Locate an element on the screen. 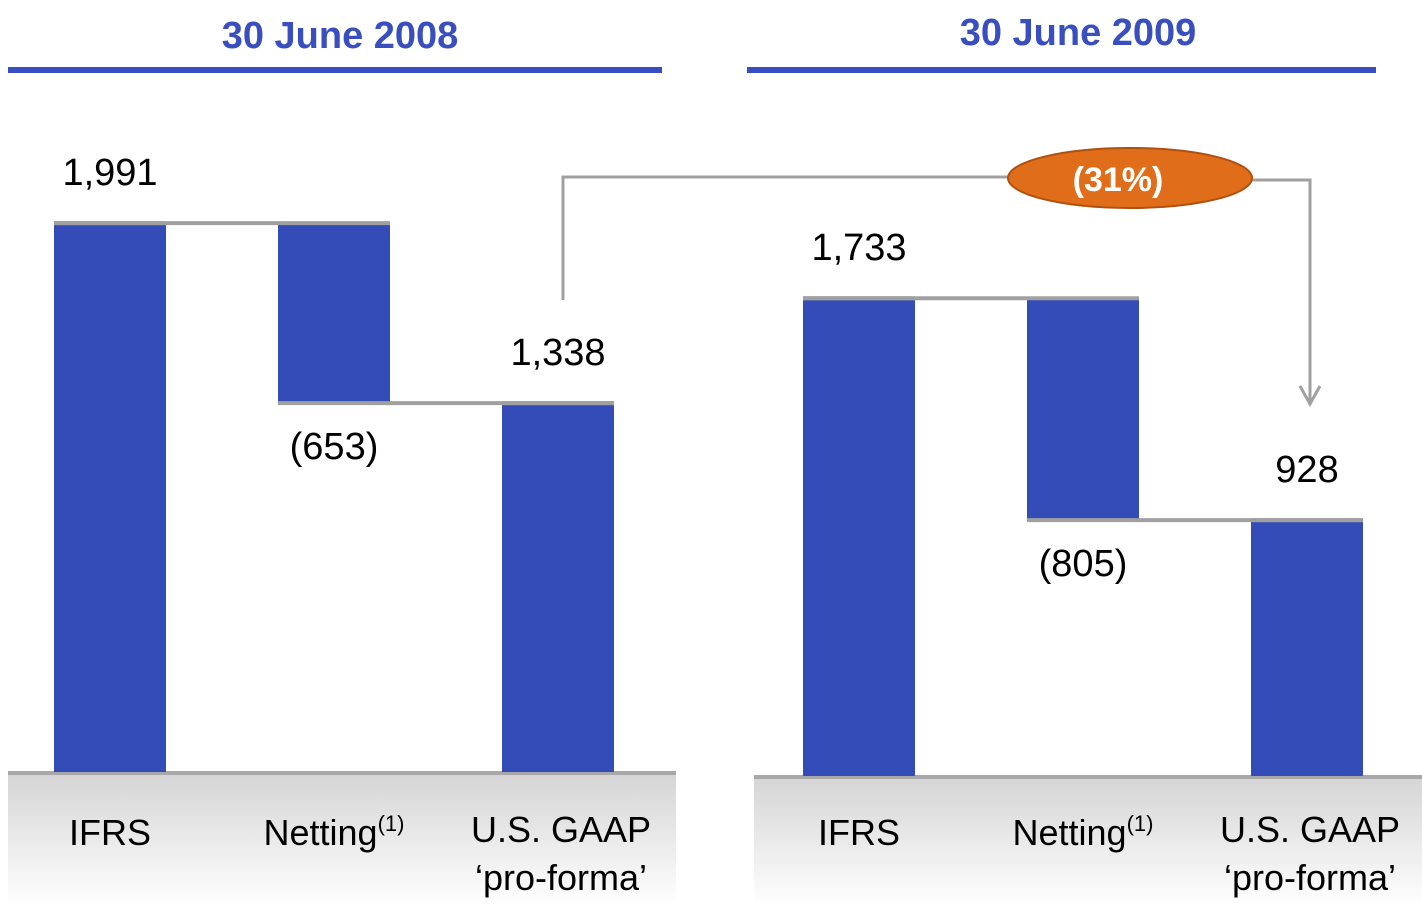 The width and height of the screenshot is (1422, 906). value-label: 1,991 is located at coordinates (109, 173).